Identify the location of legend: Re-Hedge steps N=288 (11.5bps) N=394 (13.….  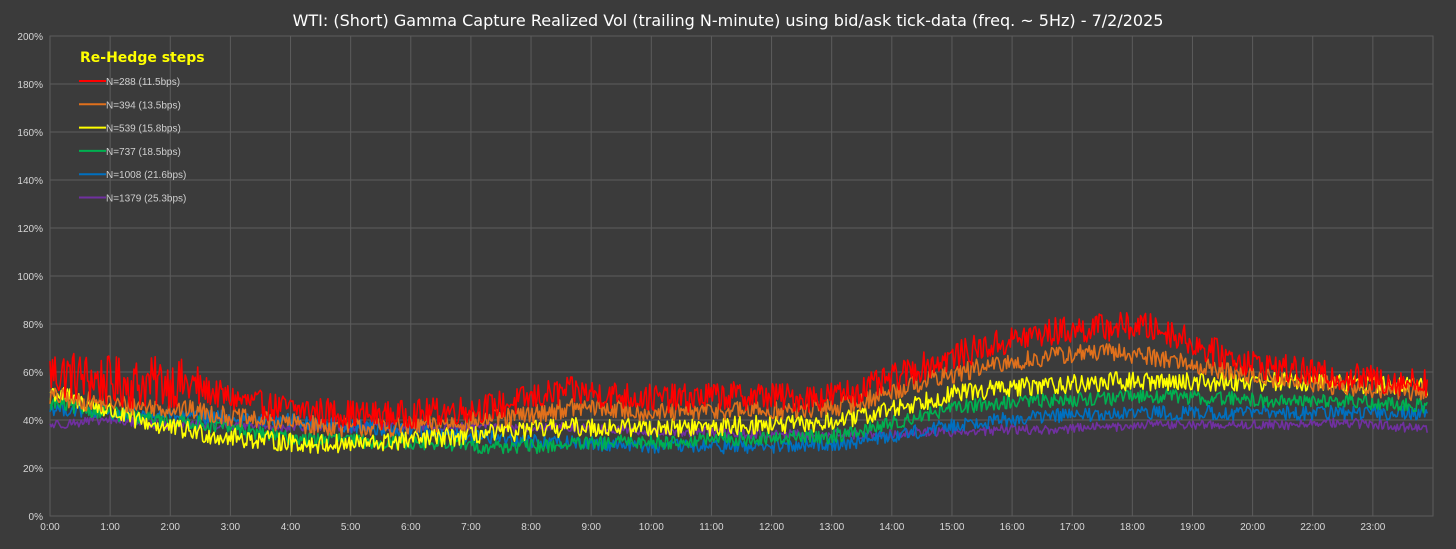
(142, 127).